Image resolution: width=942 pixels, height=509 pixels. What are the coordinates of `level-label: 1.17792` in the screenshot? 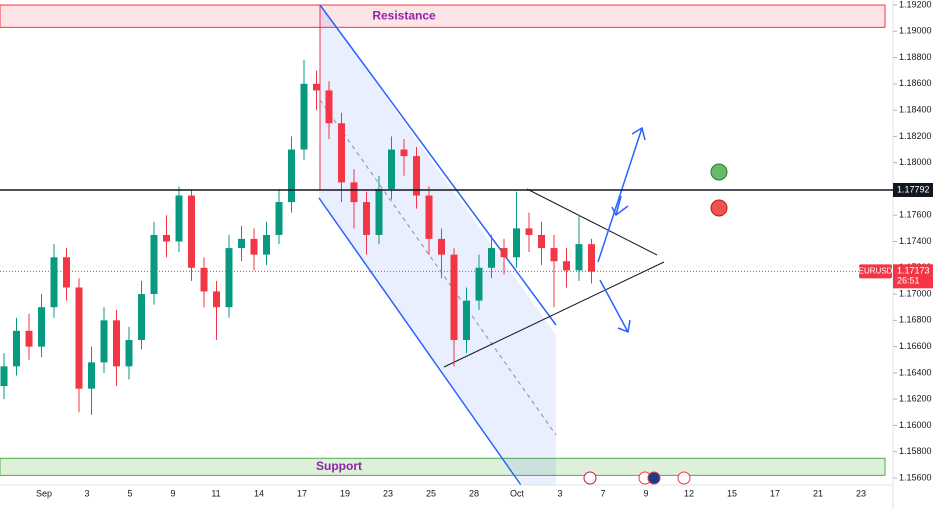 It's located at (913, 189).